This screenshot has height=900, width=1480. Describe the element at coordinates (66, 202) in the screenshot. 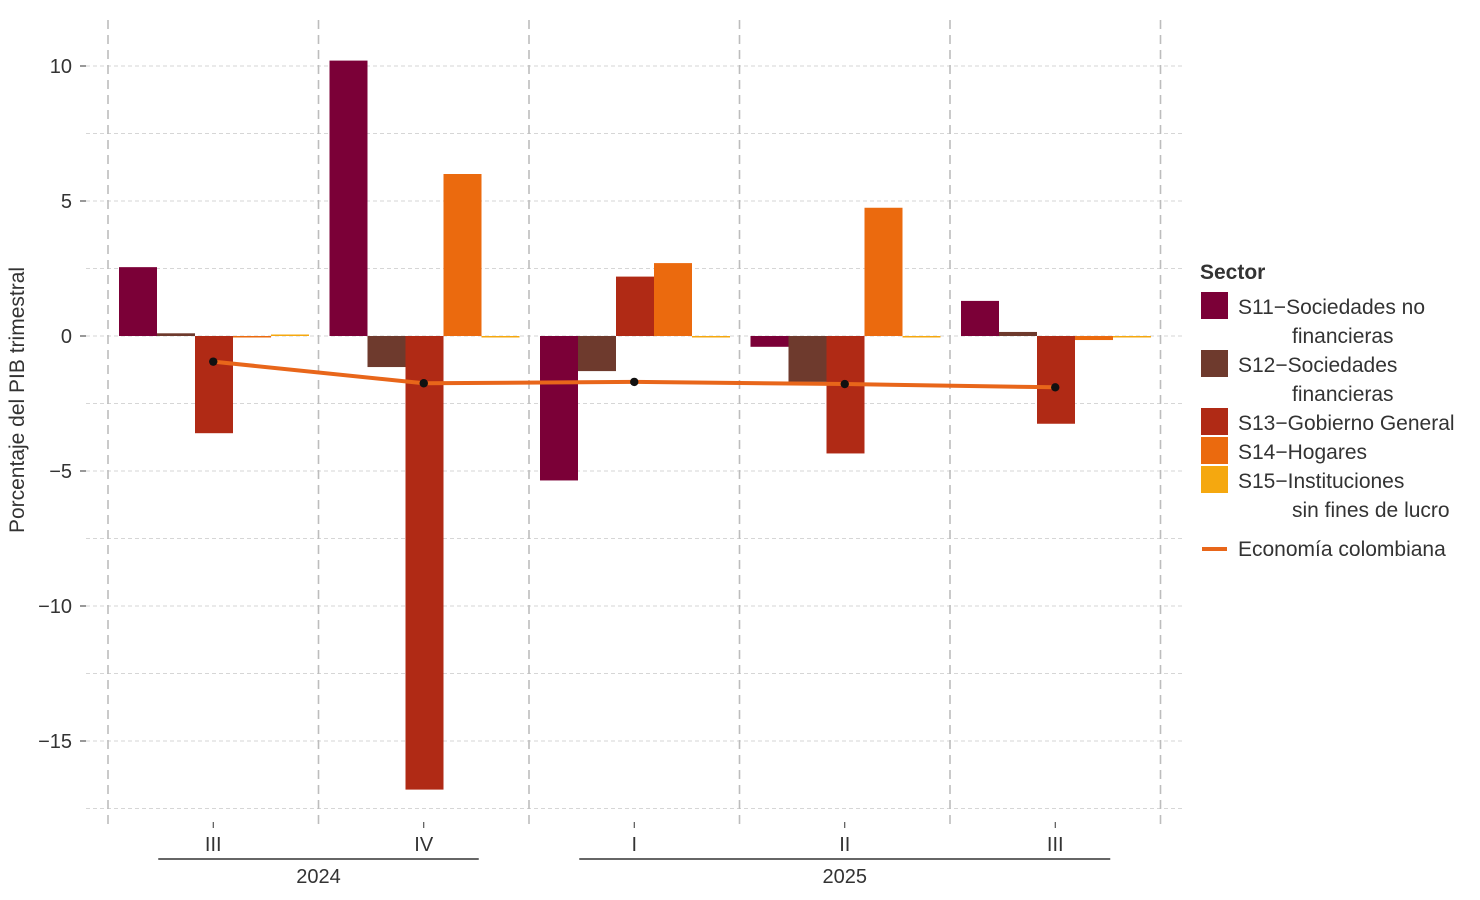

I see `y-tick-label: 5` at that location.